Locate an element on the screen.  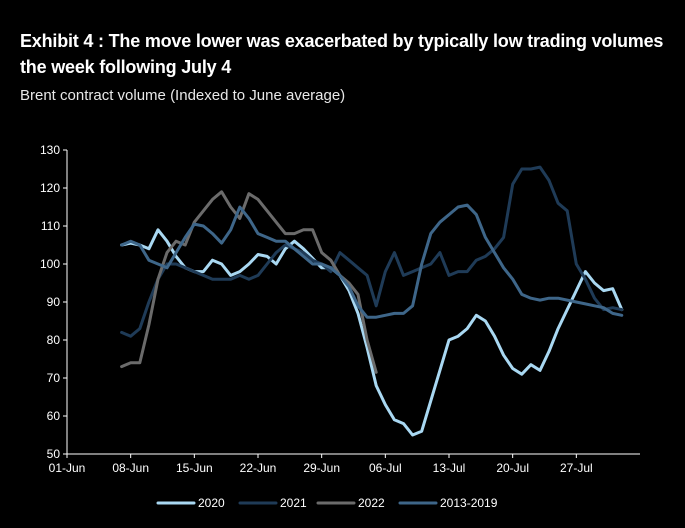
y-tick-label: 60 is located at coordinates (54, 416).